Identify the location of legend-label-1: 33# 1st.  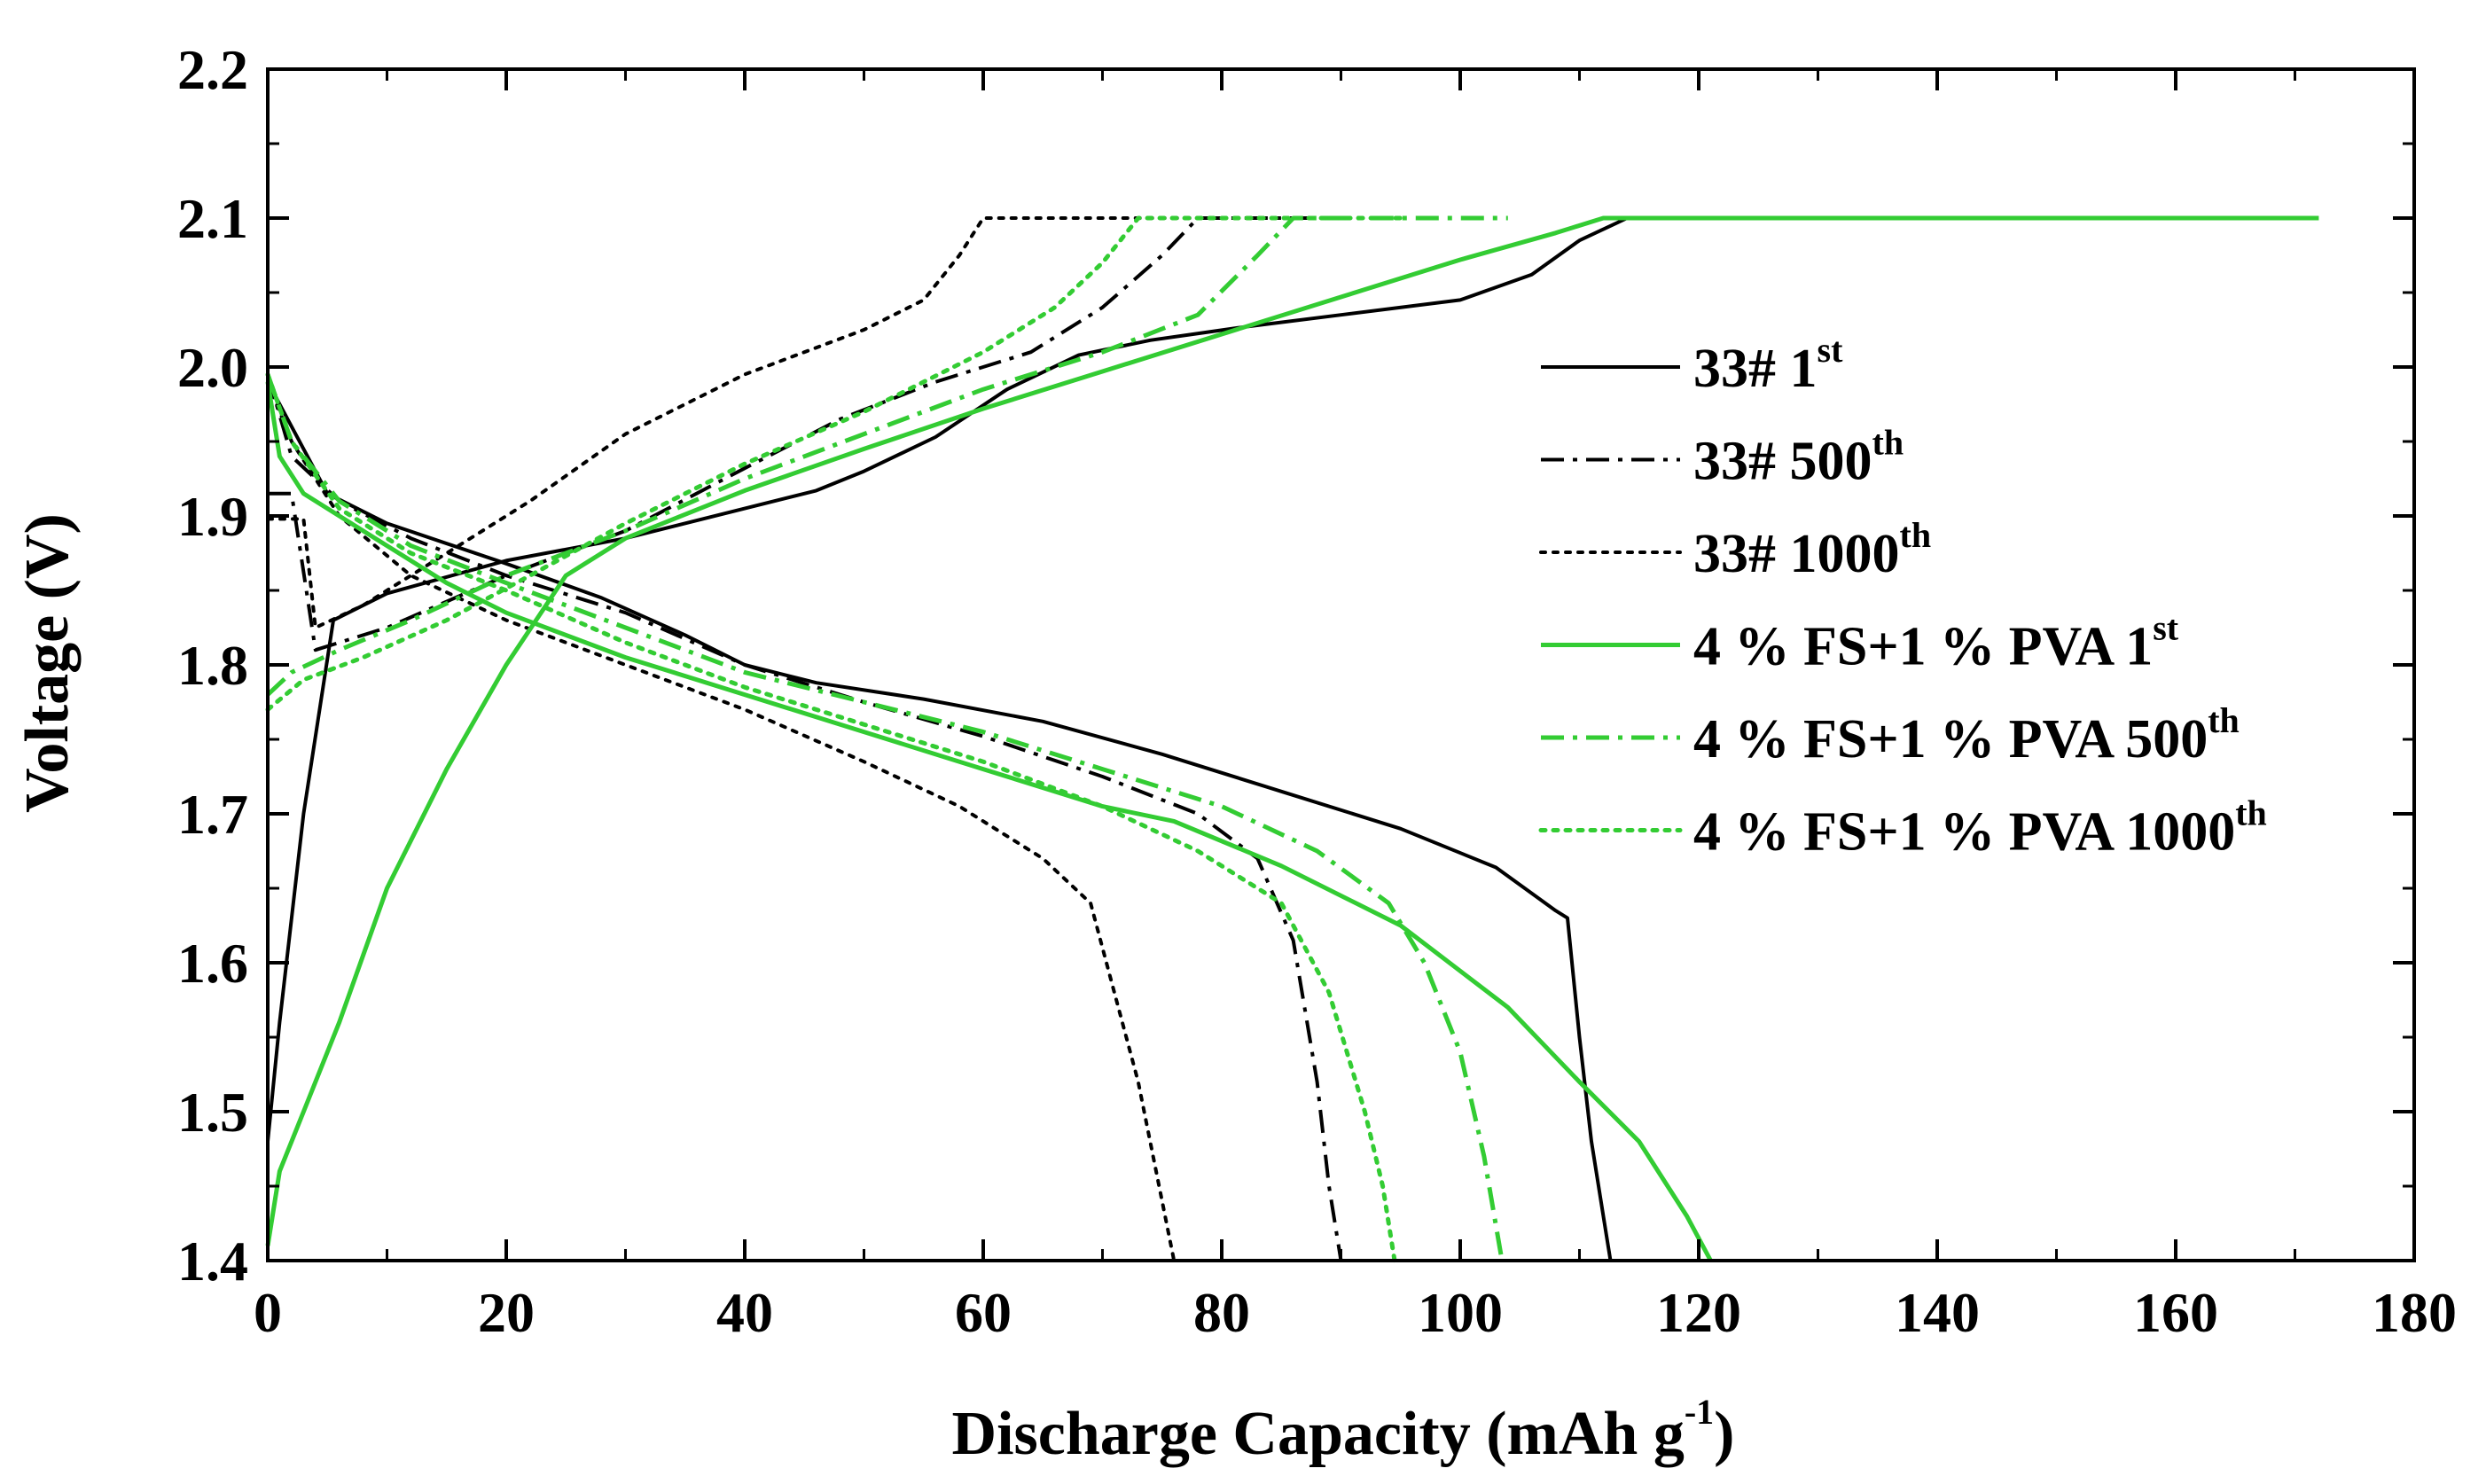
(1768, 364).